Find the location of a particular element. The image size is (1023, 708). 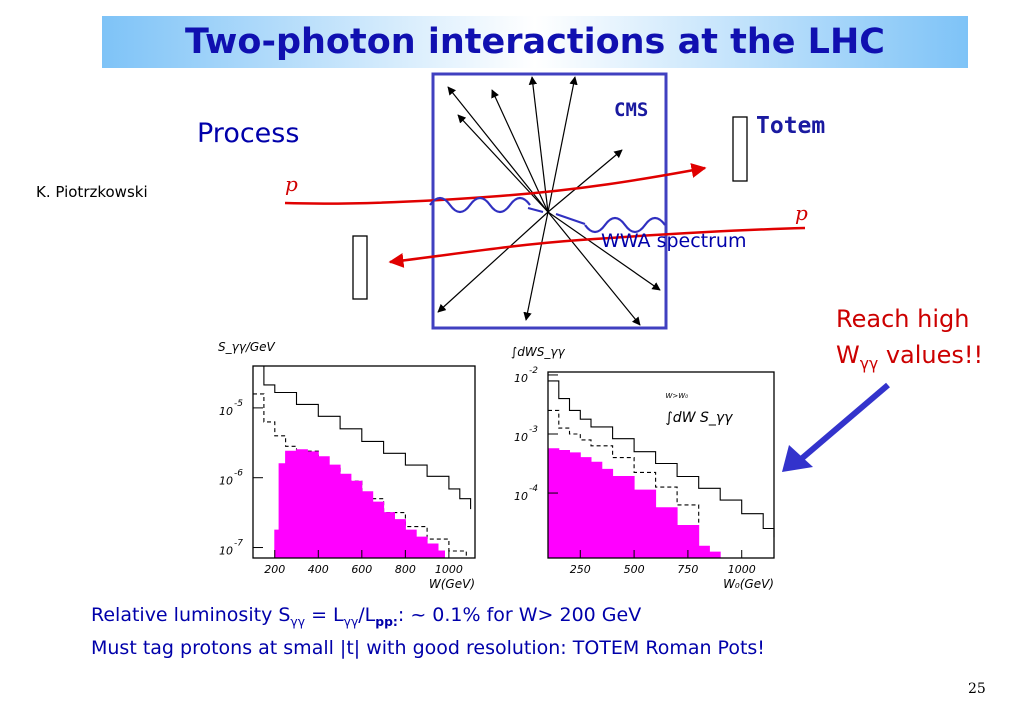

y-tick-label-1-1: -6 is located at coordinates (238, 474).